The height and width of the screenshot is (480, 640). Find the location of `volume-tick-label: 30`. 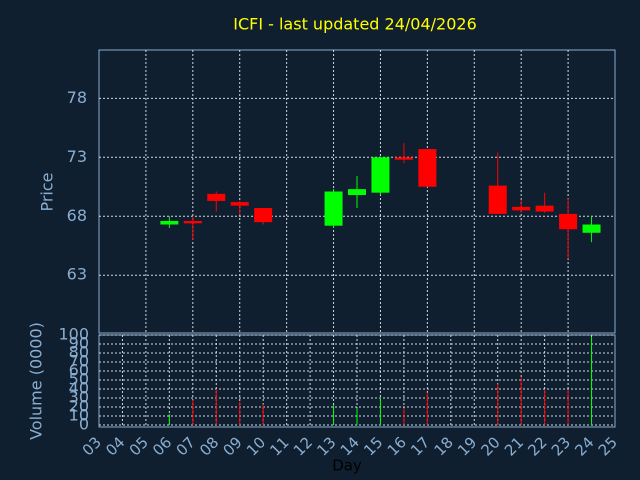

volume-tick-label: 30 is located at coordinates (79, 397).